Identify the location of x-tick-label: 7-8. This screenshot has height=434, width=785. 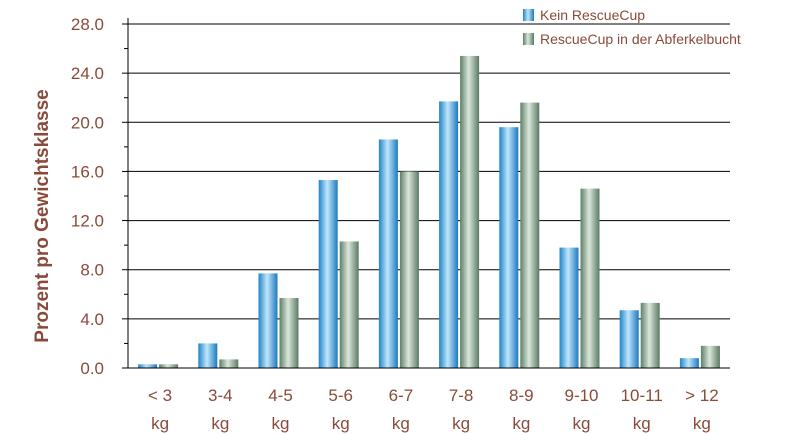
(461, 395).